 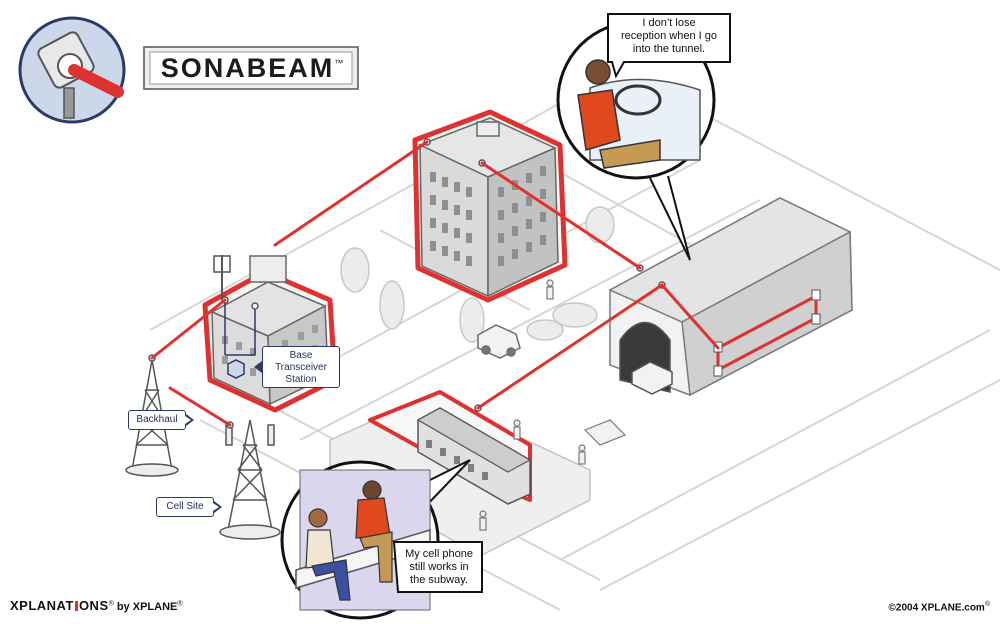 What do you see at coordinates (301, 355) in the screenshot?
I see `base-station-line1: Base` at bounding box center [301, 355].